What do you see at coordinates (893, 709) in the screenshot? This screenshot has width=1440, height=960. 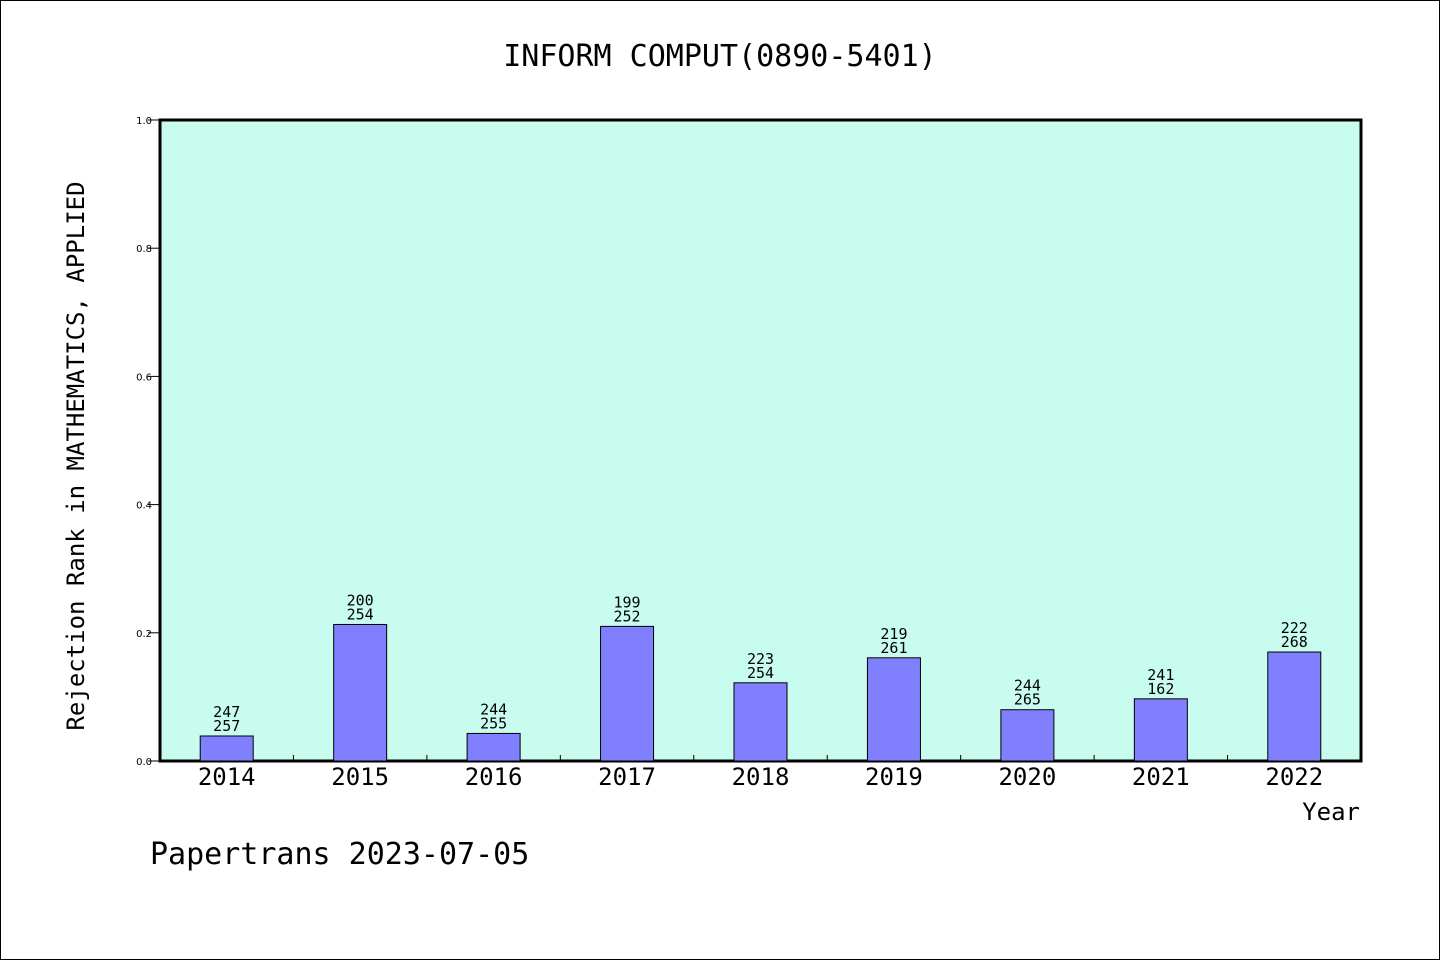 I see `bar-2019` at bounding box center [893, 709].